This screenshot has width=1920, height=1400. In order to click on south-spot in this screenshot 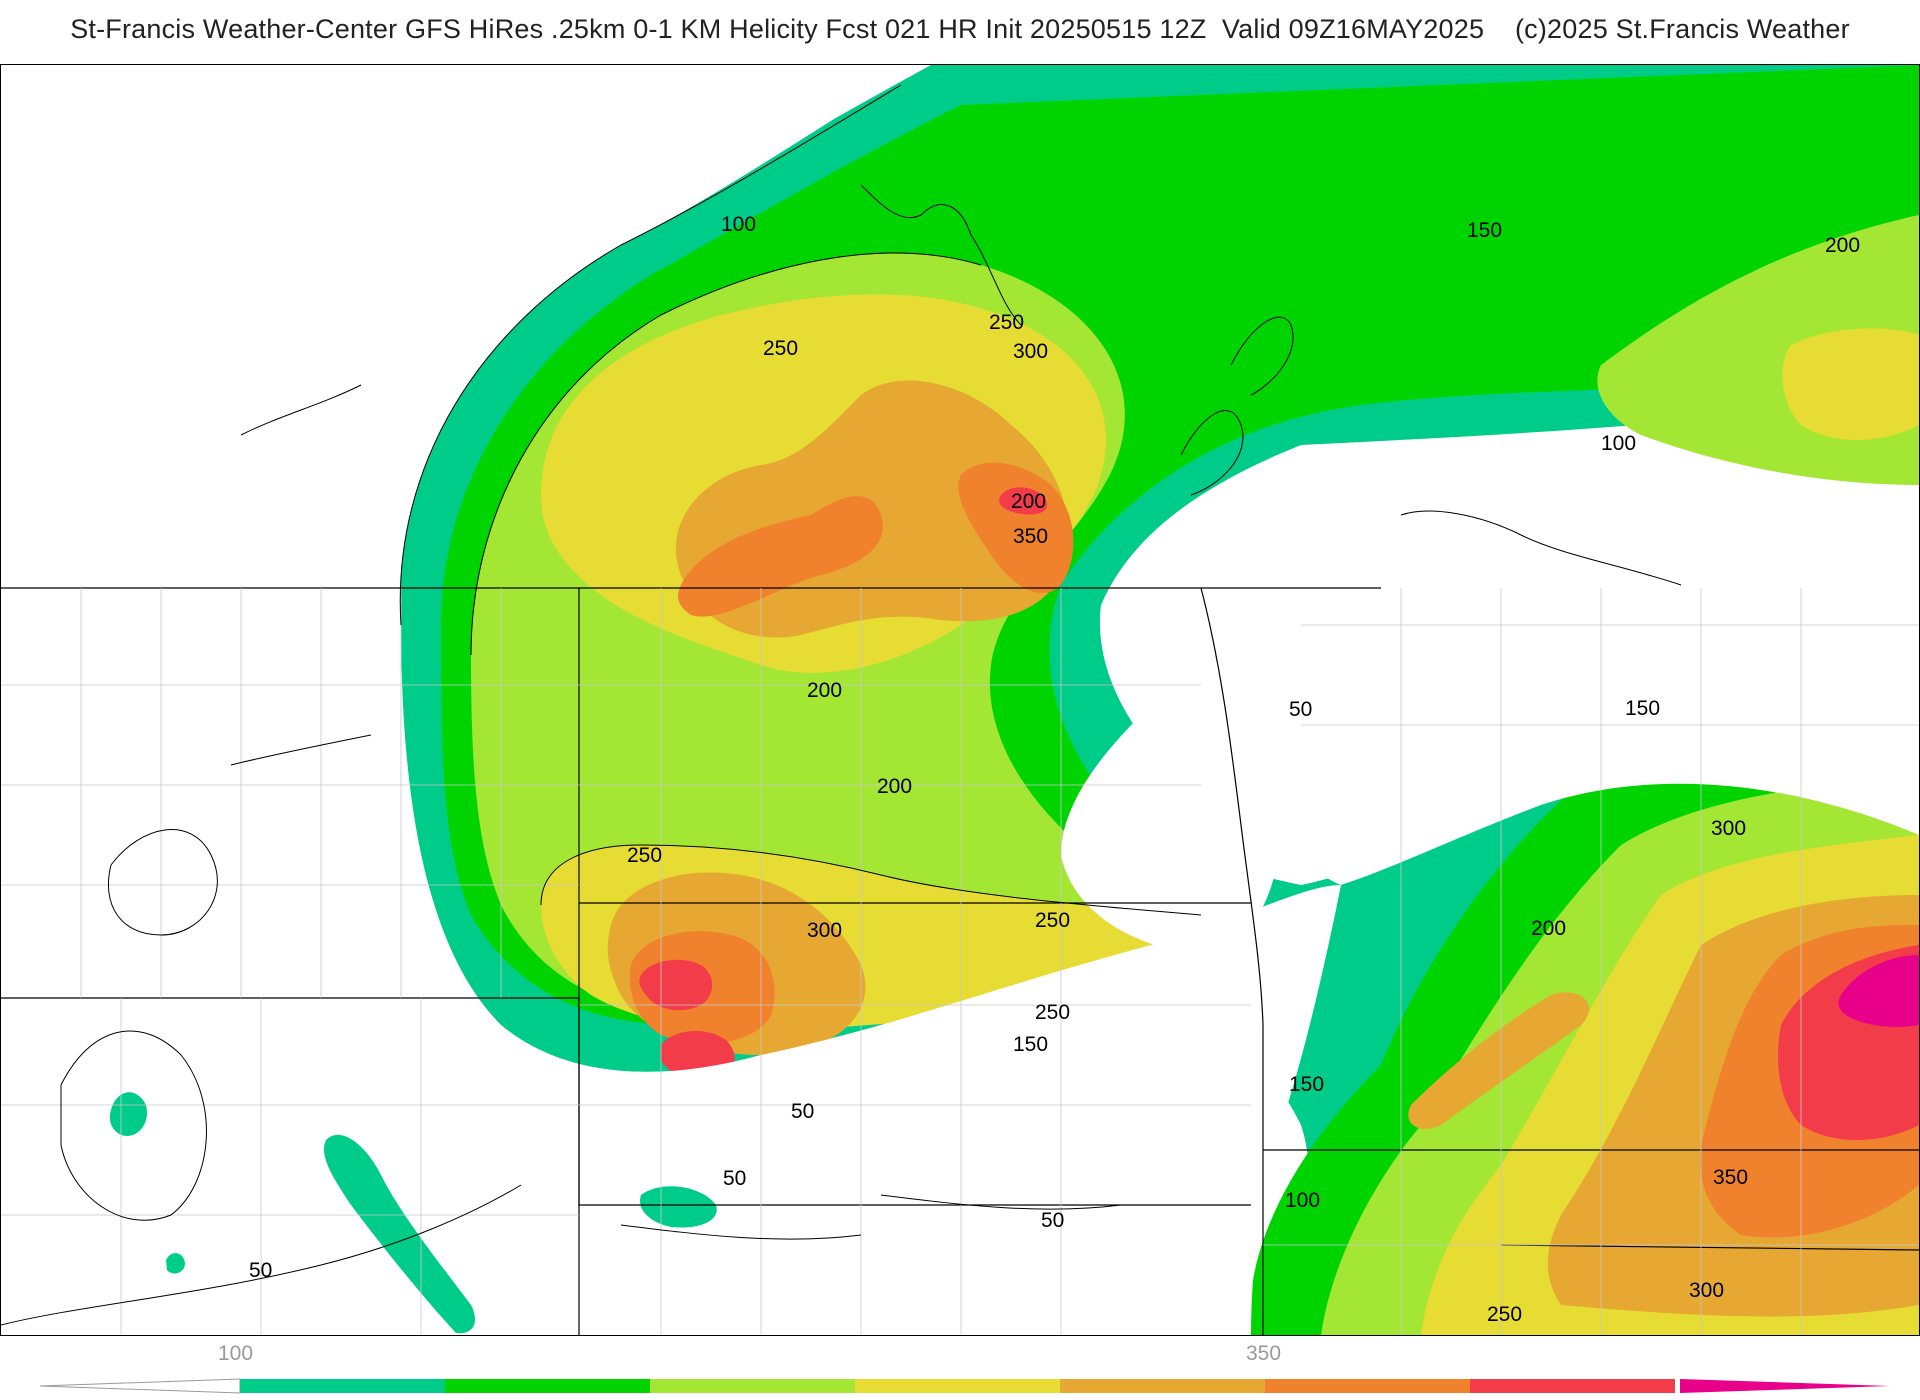, I will do `click(678, 1207)`.